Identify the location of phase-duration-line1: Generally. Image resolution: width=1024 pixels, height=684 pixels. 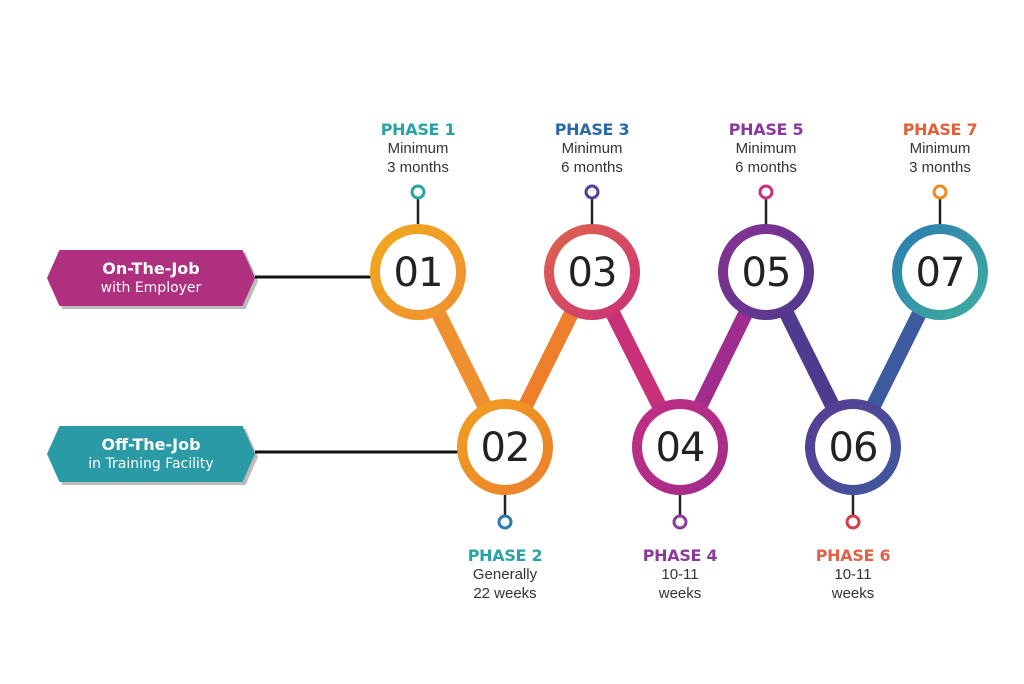
(505, 574).